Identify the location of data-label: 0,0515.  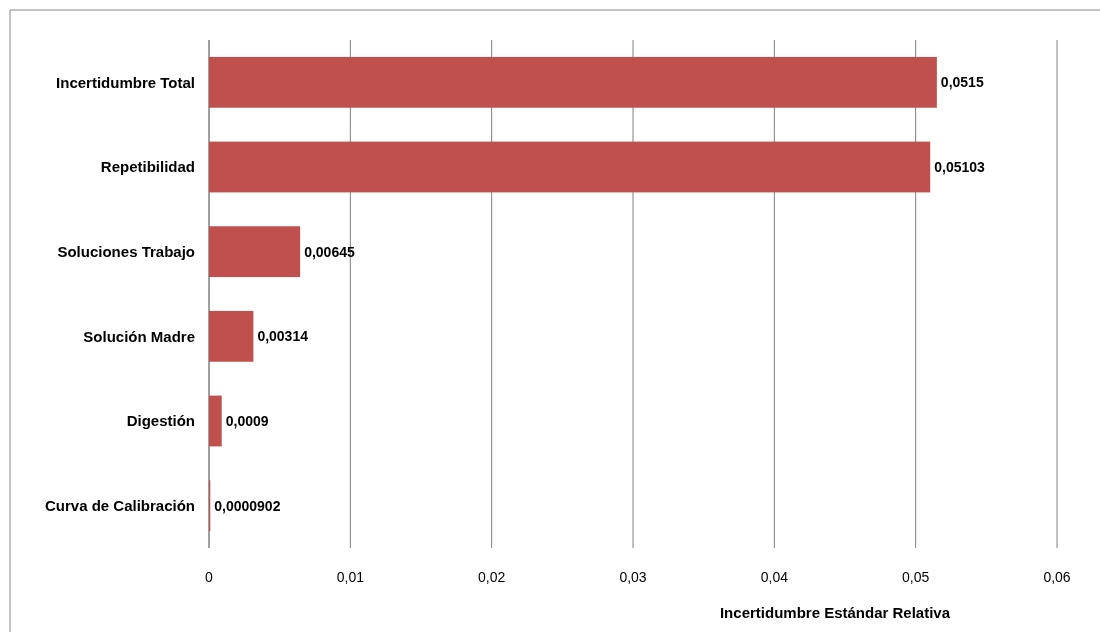
(962, 82).